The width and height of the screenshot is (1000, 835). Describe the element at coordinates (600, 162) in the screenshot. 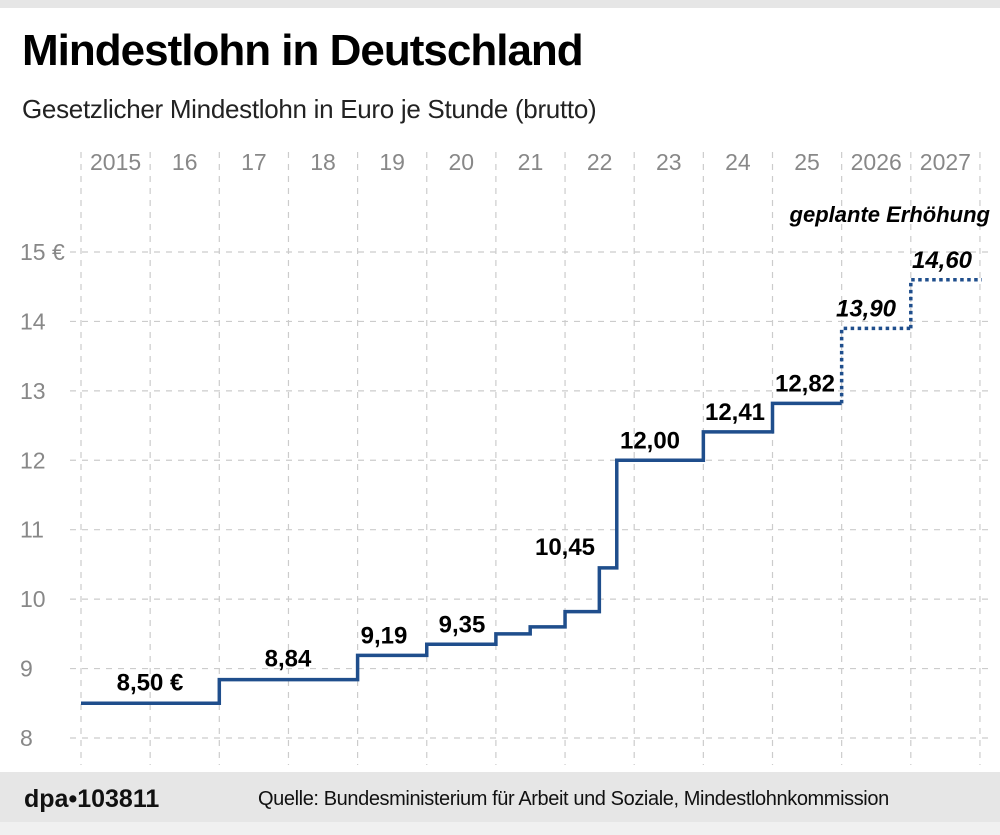

I see `x-tick-label: 22` at that location.